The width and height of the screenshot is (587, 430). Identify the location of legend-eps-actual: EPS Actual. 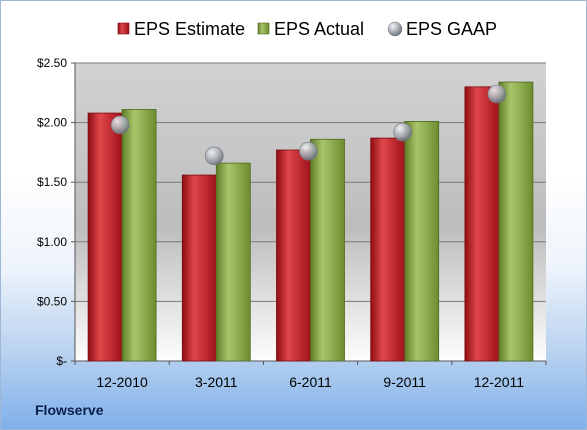
(310, 29).